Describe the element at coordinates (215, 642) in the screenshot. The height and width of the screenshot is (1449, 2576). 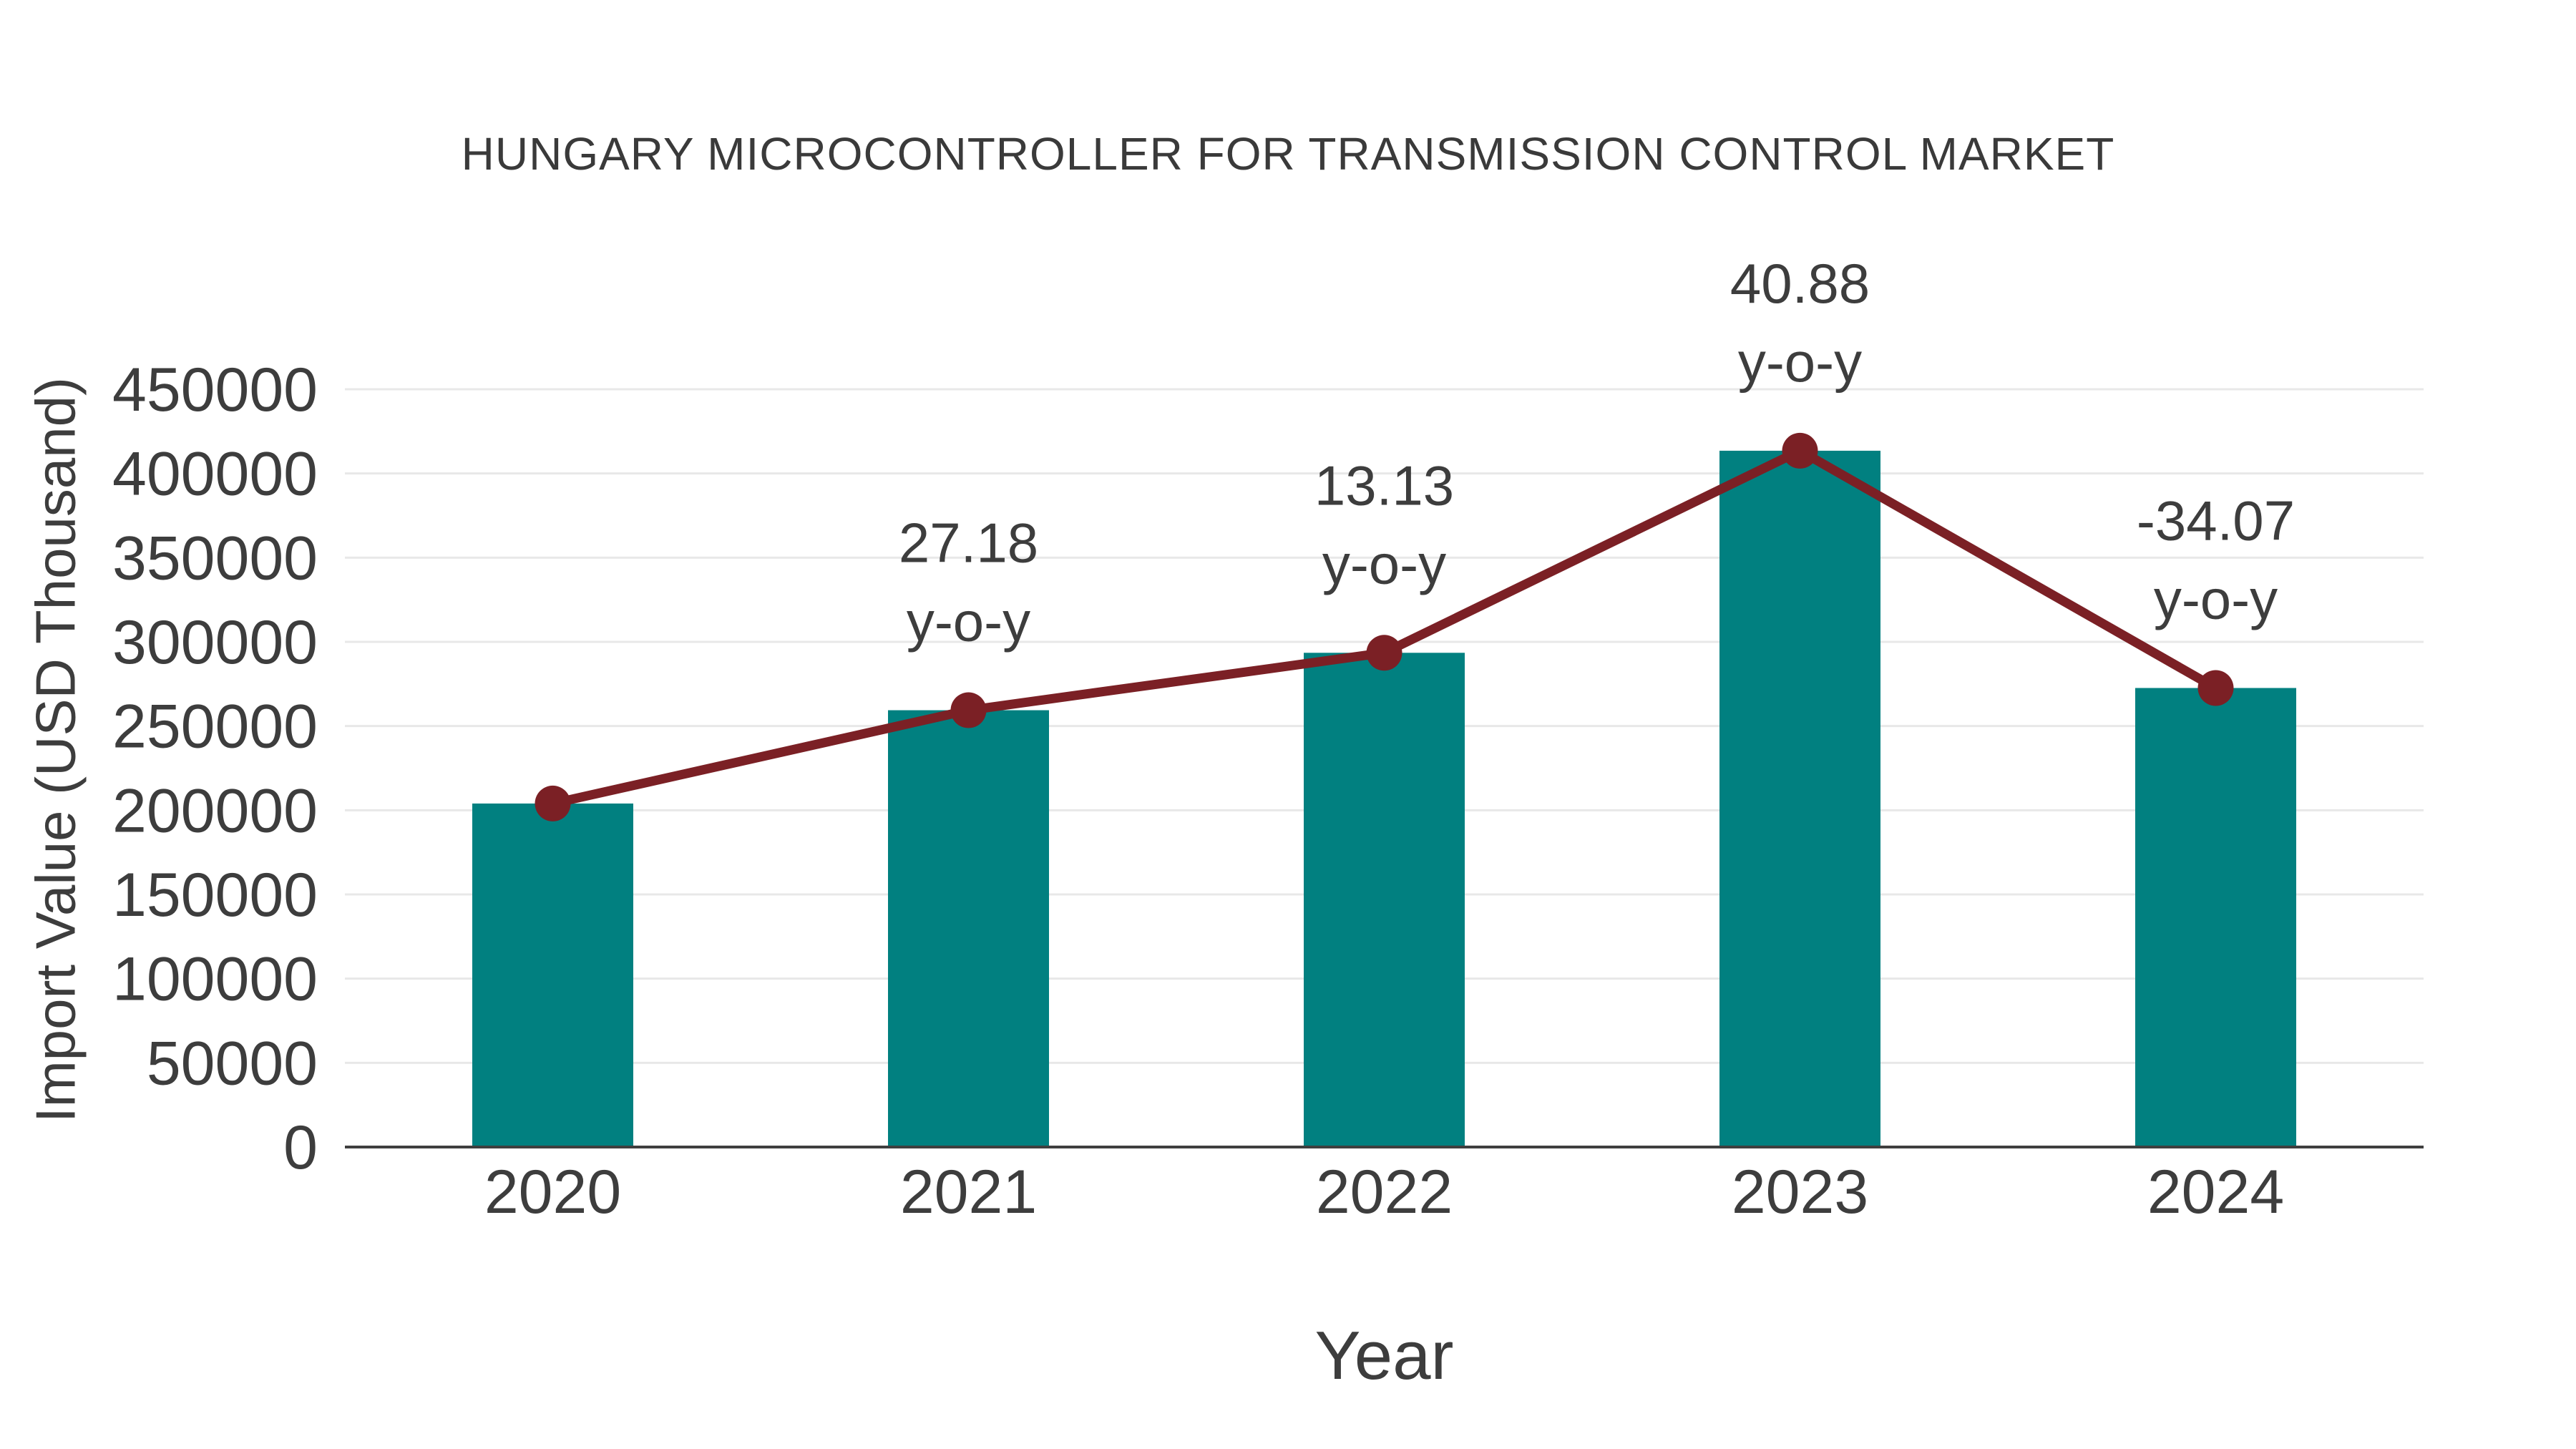
I see `y-tick-label: 300000` at that location.